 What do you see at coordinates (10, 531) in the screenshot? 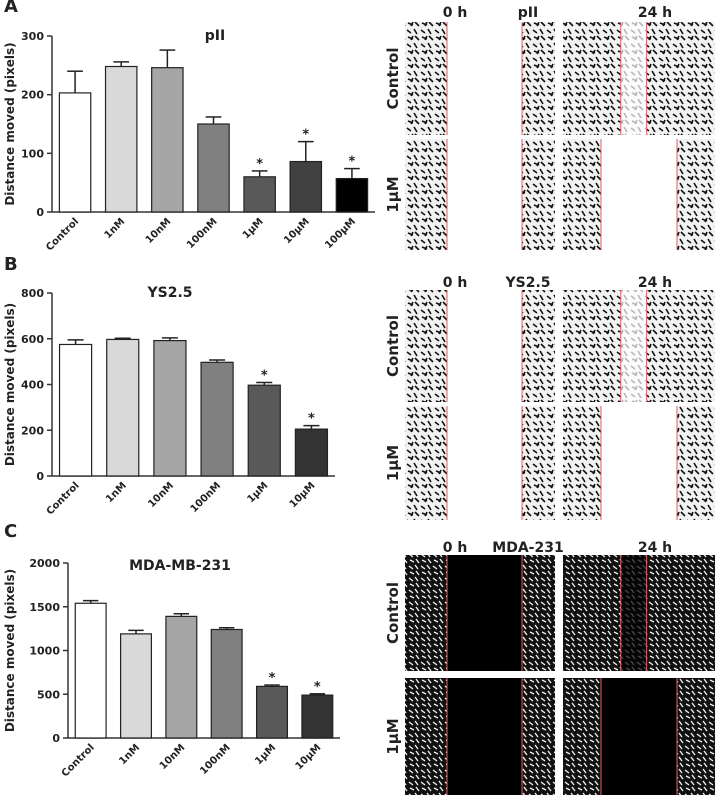
I see `panel-label: C` at bounding box center [10, 531].